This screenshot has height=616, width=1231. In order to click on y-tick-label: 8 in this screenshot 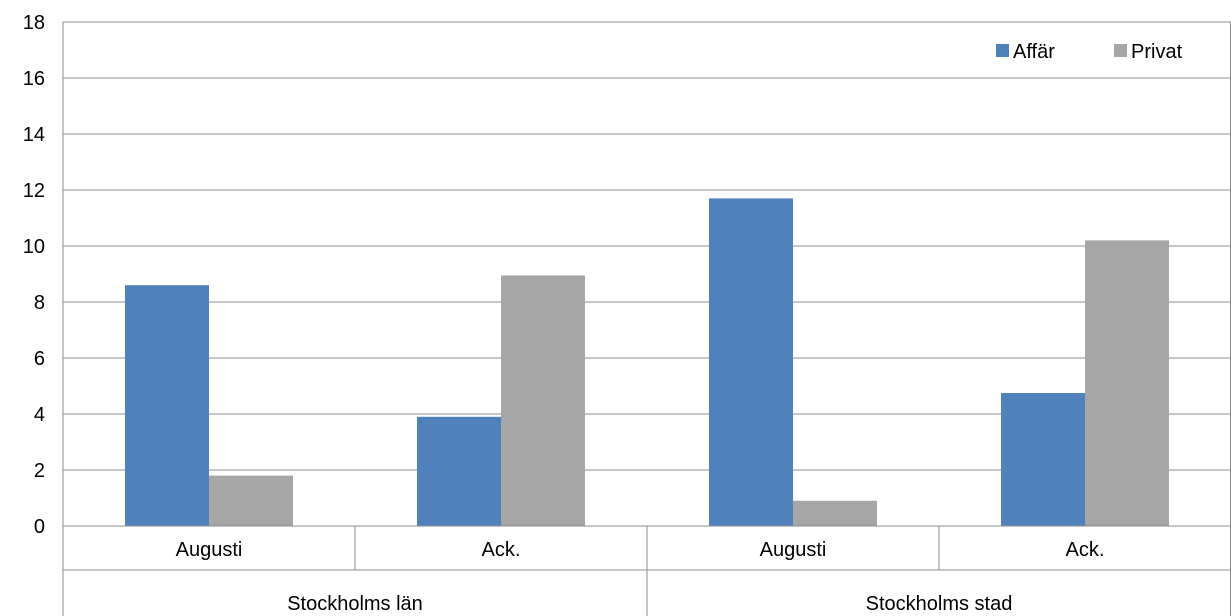, I will do `click(39, 303)`.